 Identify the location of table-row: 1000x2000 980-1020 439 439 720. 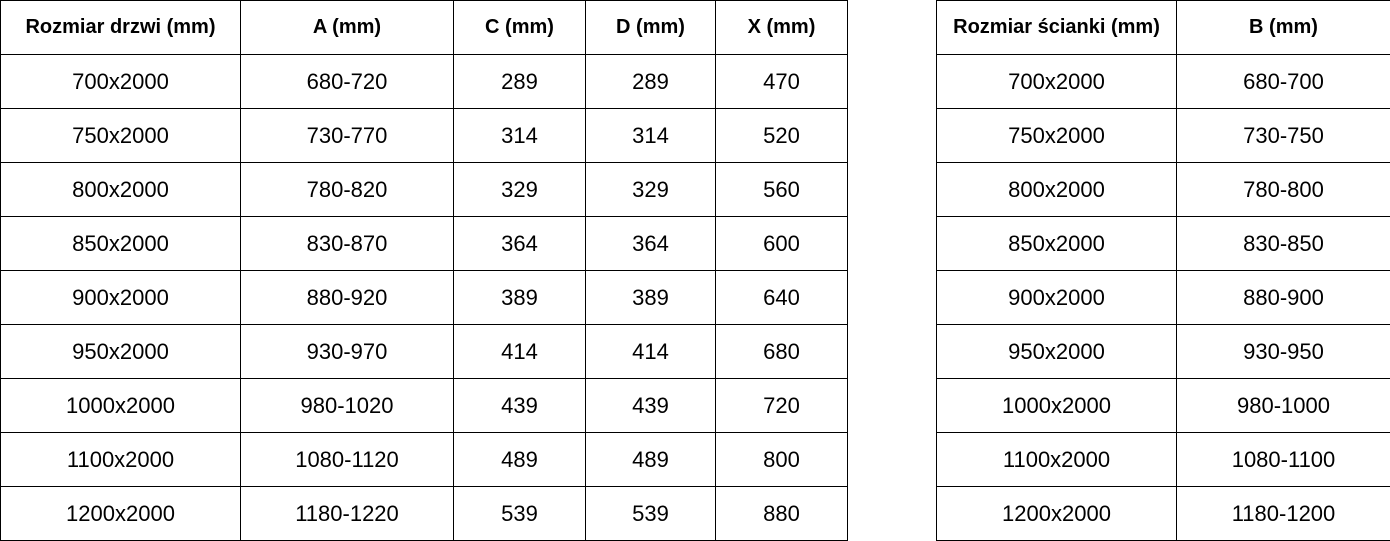
(424, 405).